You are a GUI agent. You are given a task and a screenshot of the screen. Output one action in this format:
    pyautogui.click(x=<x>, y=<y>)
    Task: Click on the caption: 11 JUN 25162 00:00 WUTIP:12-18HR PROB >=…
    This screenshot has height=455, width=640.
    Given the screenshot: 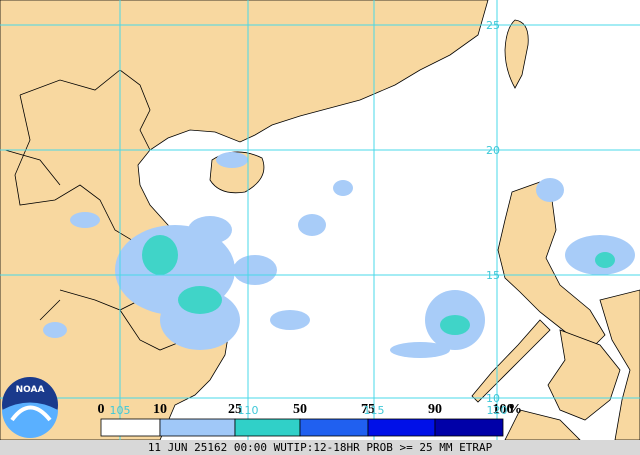 What is the action you would take?
    pyautogui.click(x=320, y=447)
    